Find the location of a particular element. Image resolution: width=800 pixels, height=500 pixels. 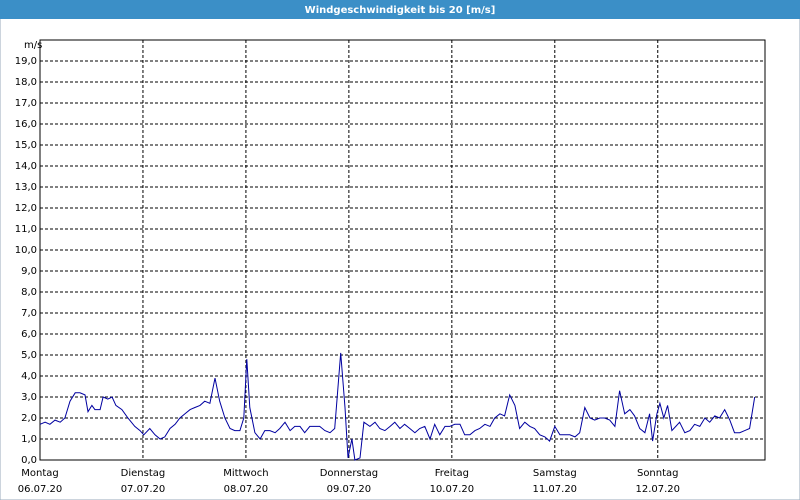

y-tick-label: 18,0 is located at coordinates (26, 82).